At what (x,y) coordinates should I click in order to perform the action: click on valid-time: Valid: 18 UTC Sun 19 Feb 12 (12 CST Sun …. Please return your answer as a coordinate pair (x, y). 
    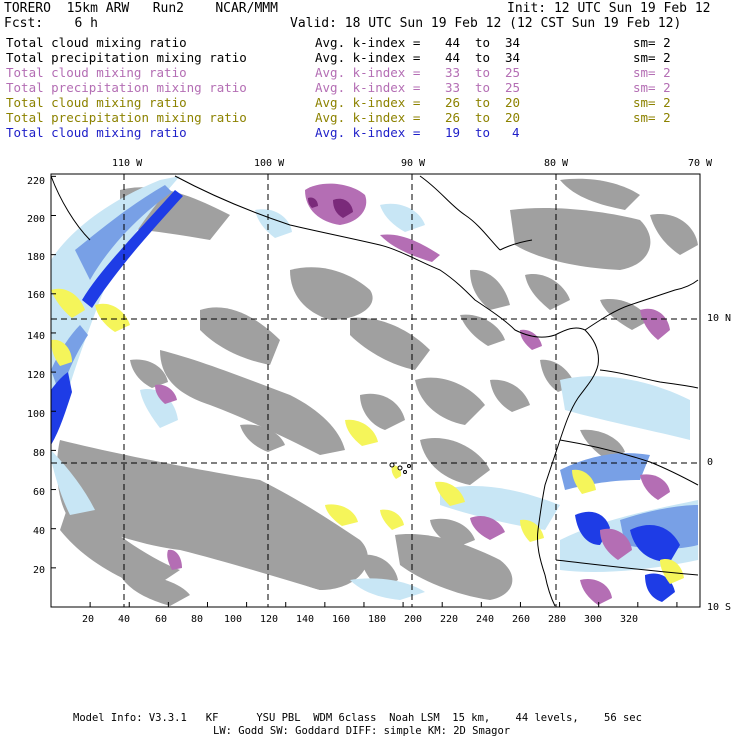
    Looking at the image, I should click on (486, 23).